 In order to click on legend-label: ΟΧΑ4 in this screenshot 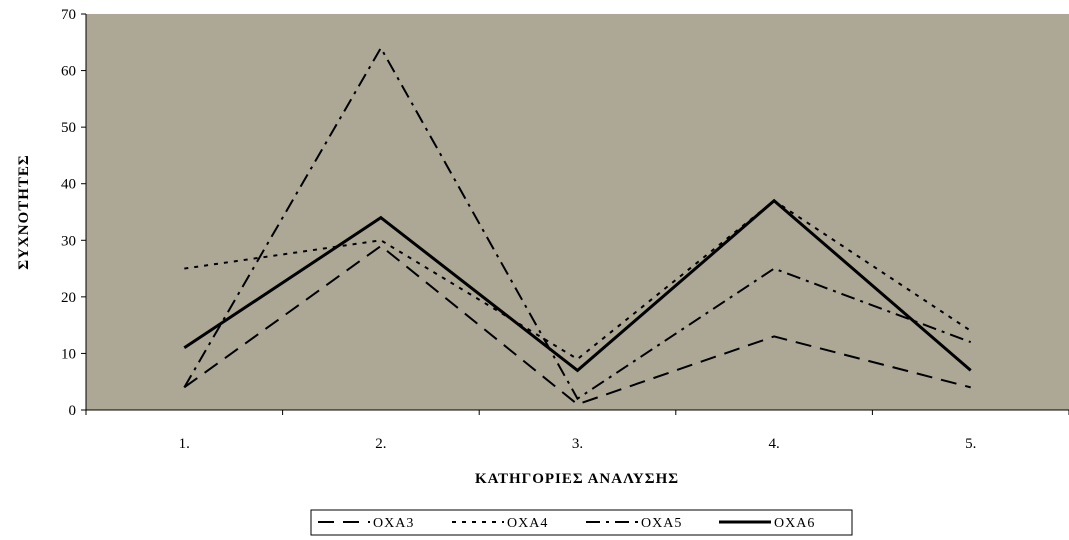, I will do `click(527, 523)`.